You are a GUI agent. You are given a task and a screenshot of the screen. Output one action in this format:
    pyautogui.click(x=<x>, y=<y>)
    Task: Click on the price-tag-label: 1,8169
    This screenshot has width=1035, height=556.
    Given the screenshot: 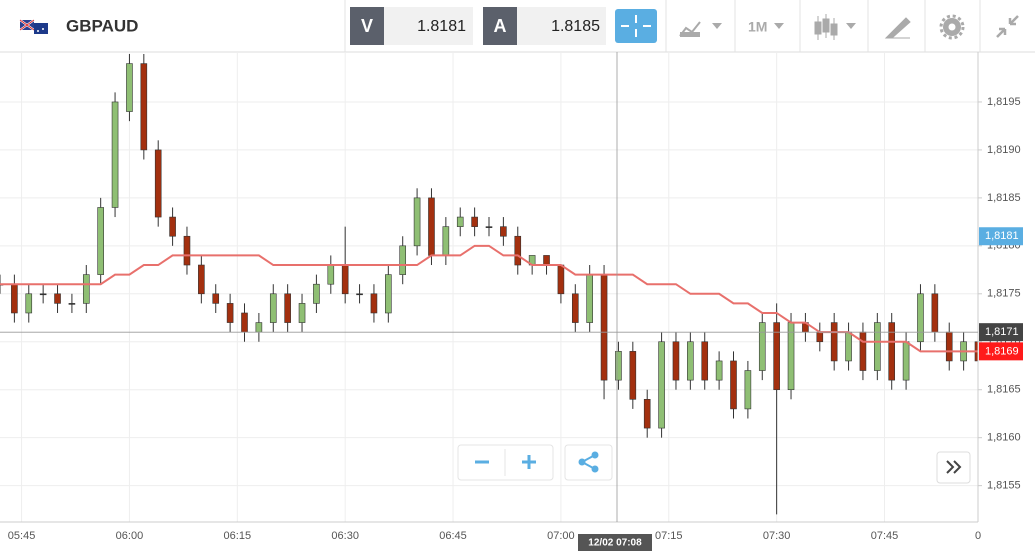 What is the action you would take?
    pyautogui.click(x=1002, y=351)
    